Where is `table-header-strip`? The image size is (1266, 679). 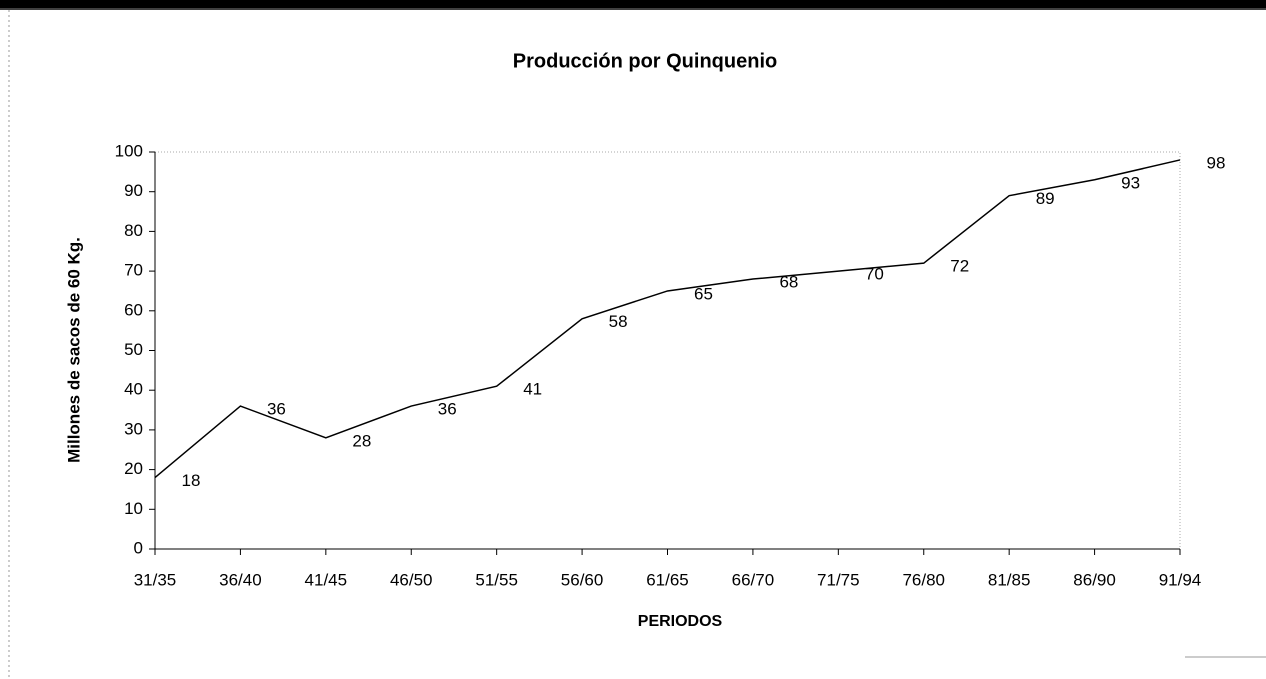 table-header-strip is located at coordinates (633, 5).